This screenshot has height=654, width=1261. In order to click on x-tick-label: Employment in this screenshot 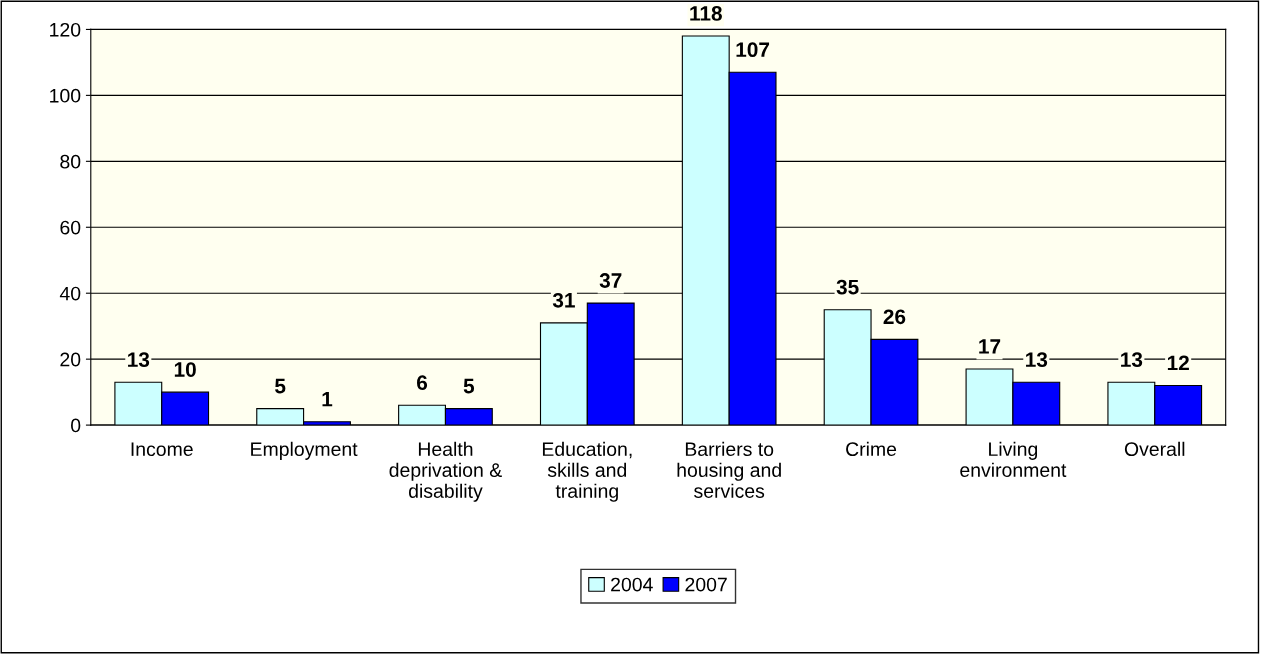, I will do `click(304, 450)`.